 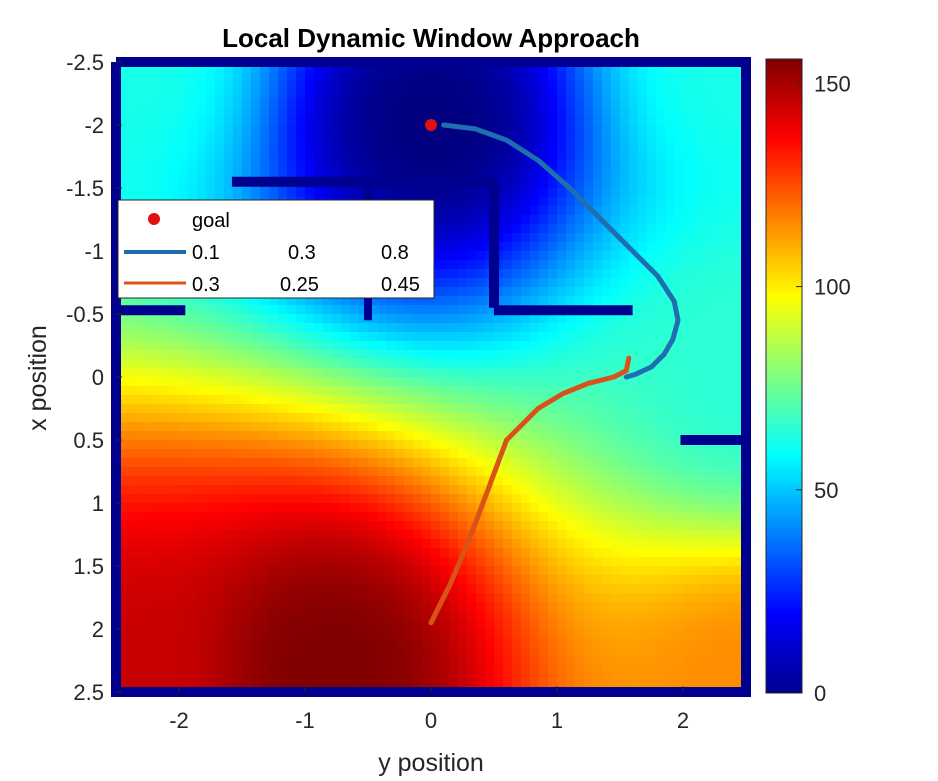 I want to click on colorbar-tick-label: 100, so click(x=832, y=287).